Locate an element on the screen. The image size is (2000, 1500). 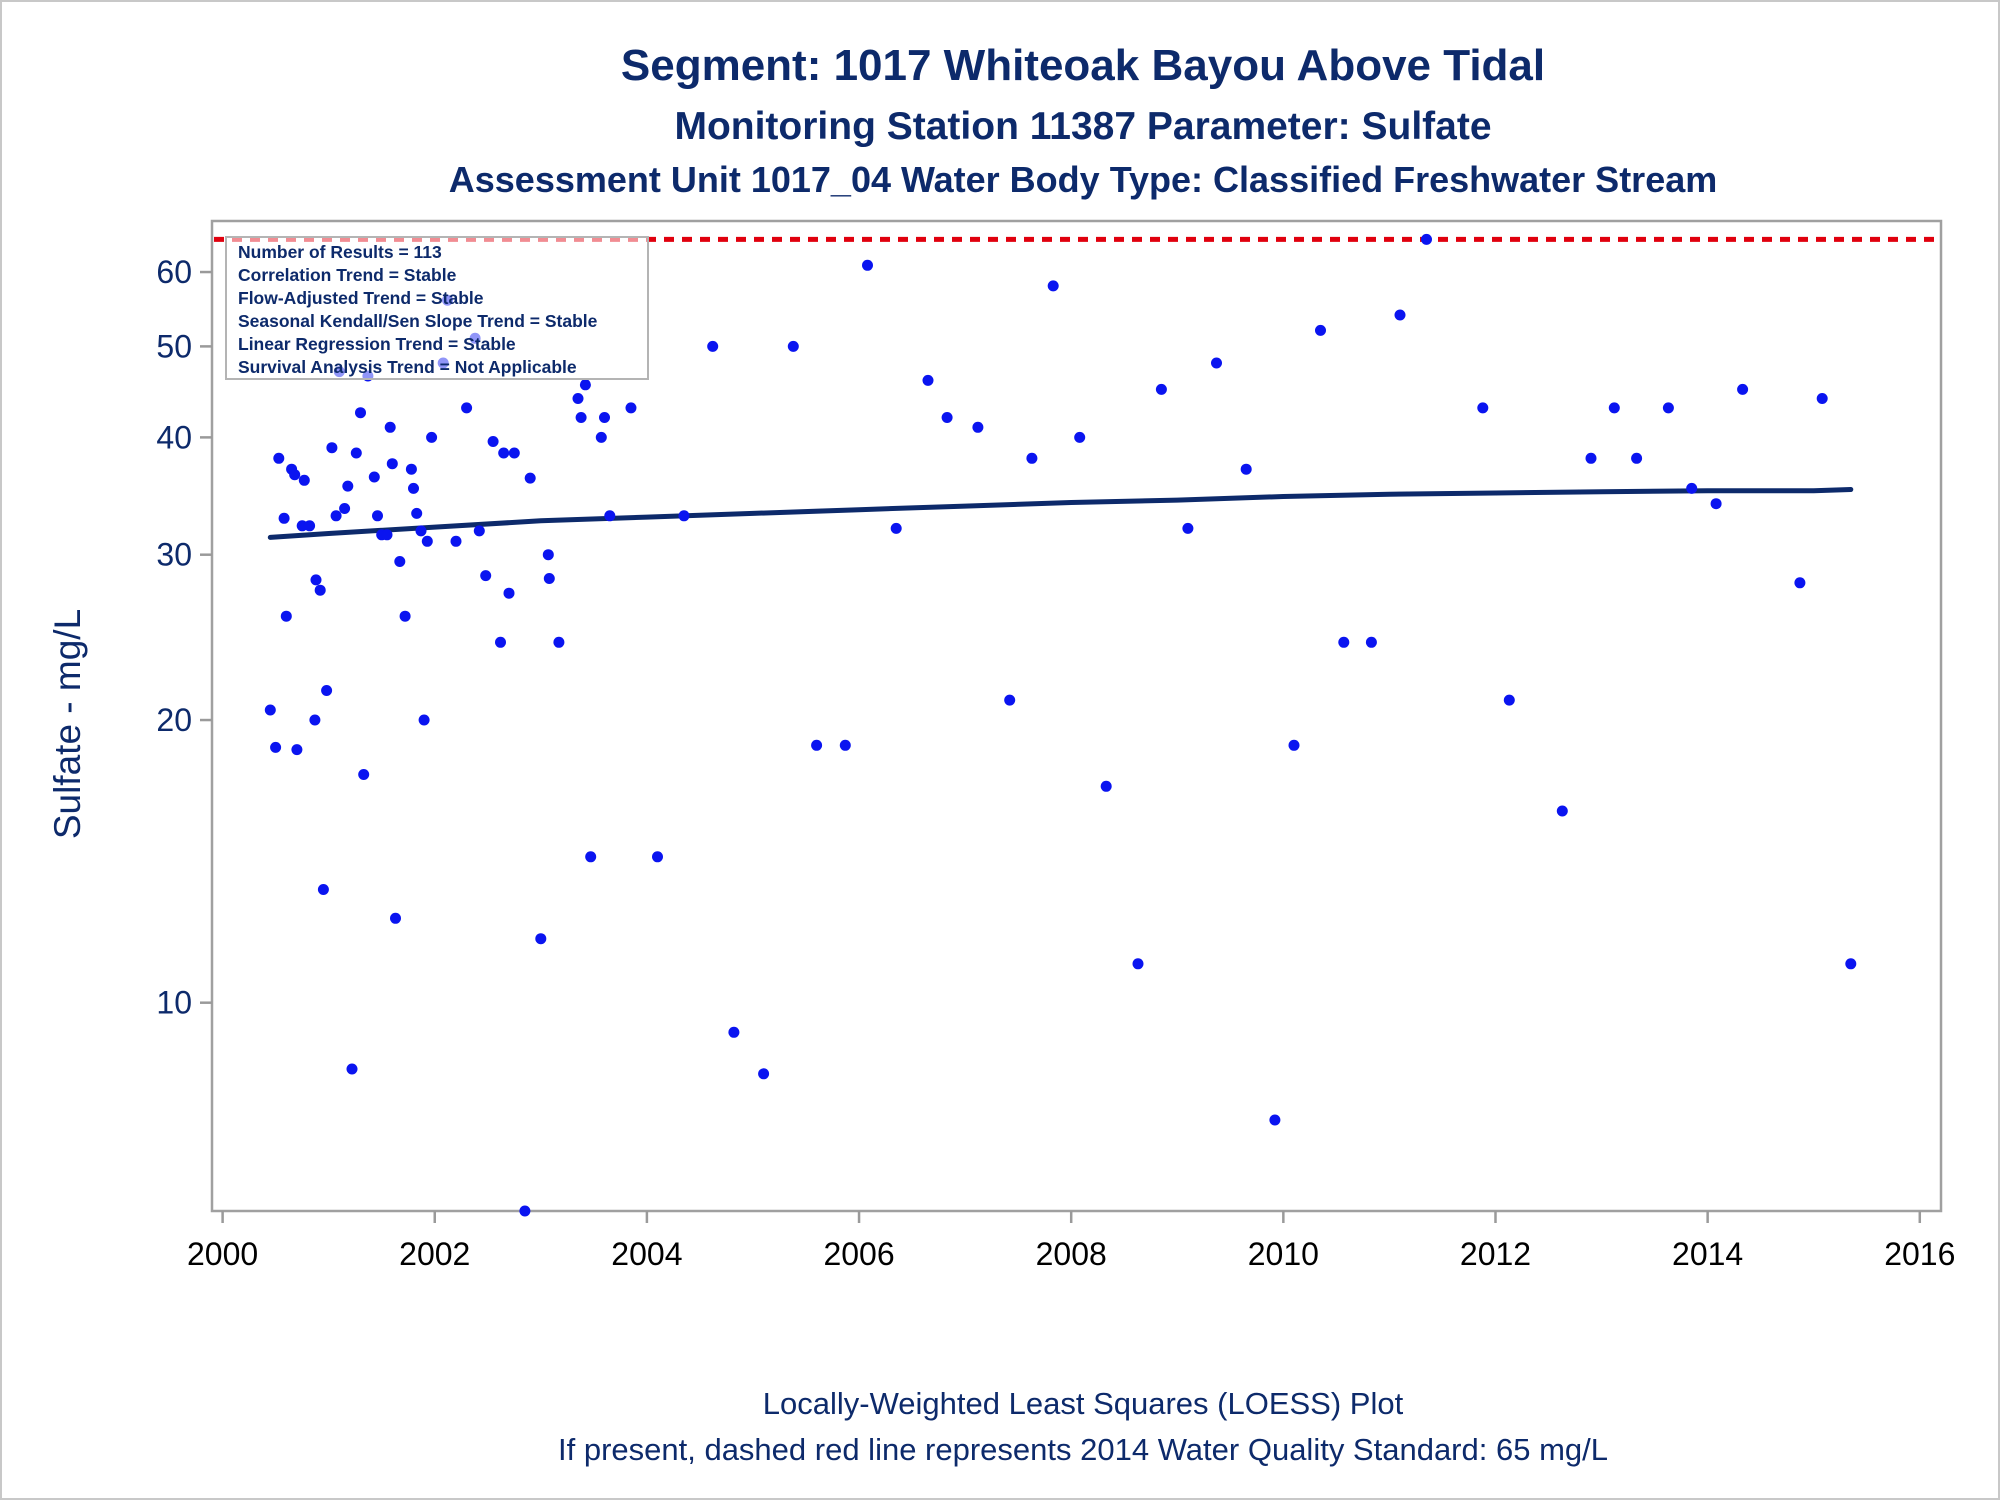
stats-flow-adjusted-trend: Flow-Adjusted Trend = Stable is located at coordinates (361, 298).